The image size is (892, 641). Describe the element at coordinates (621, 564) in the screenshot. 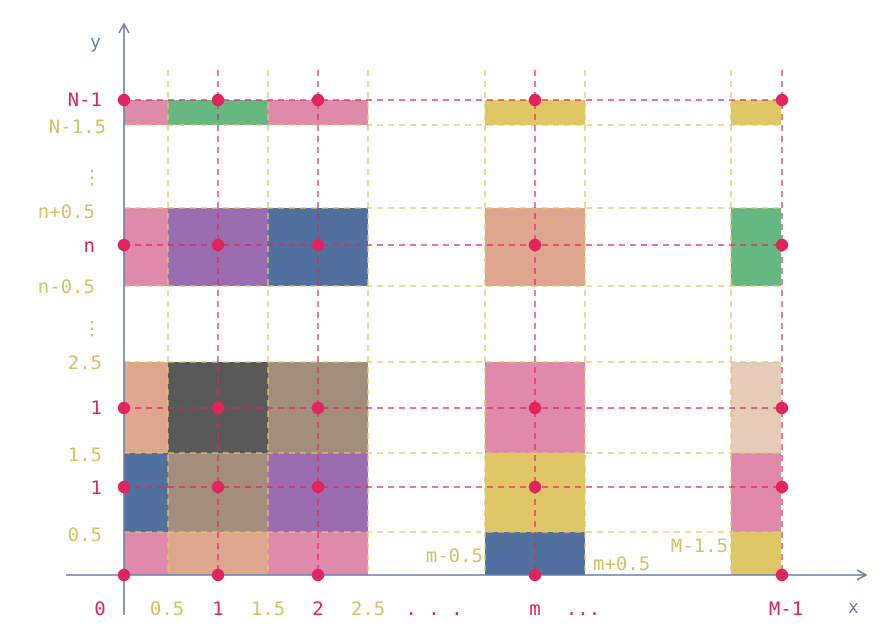

I see `label-m+0.5: m+0.5` at that location.